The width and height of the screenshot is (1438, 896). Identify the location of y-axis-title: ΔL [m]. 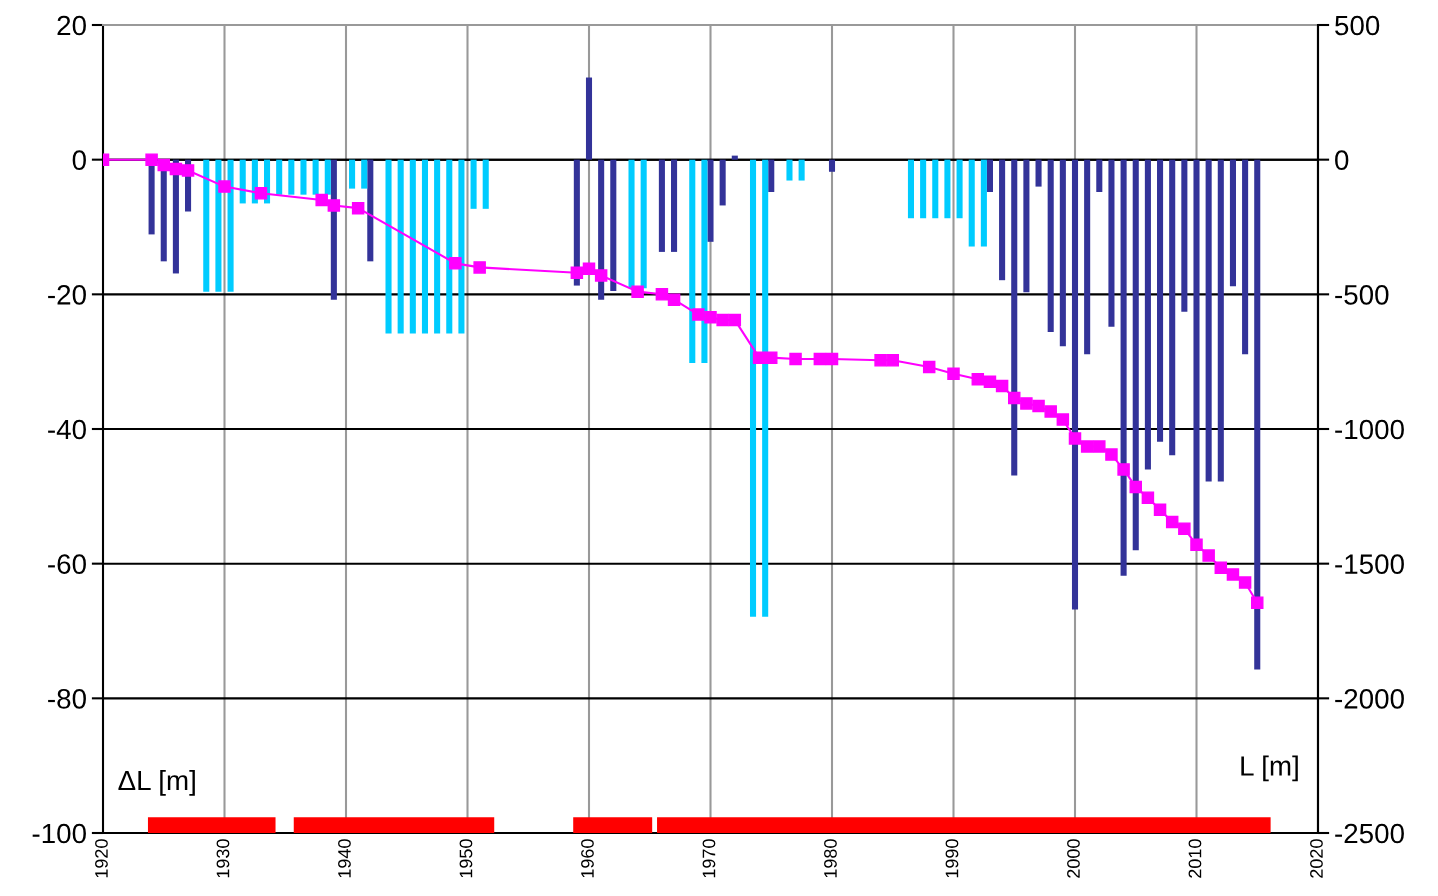
(156, 782).